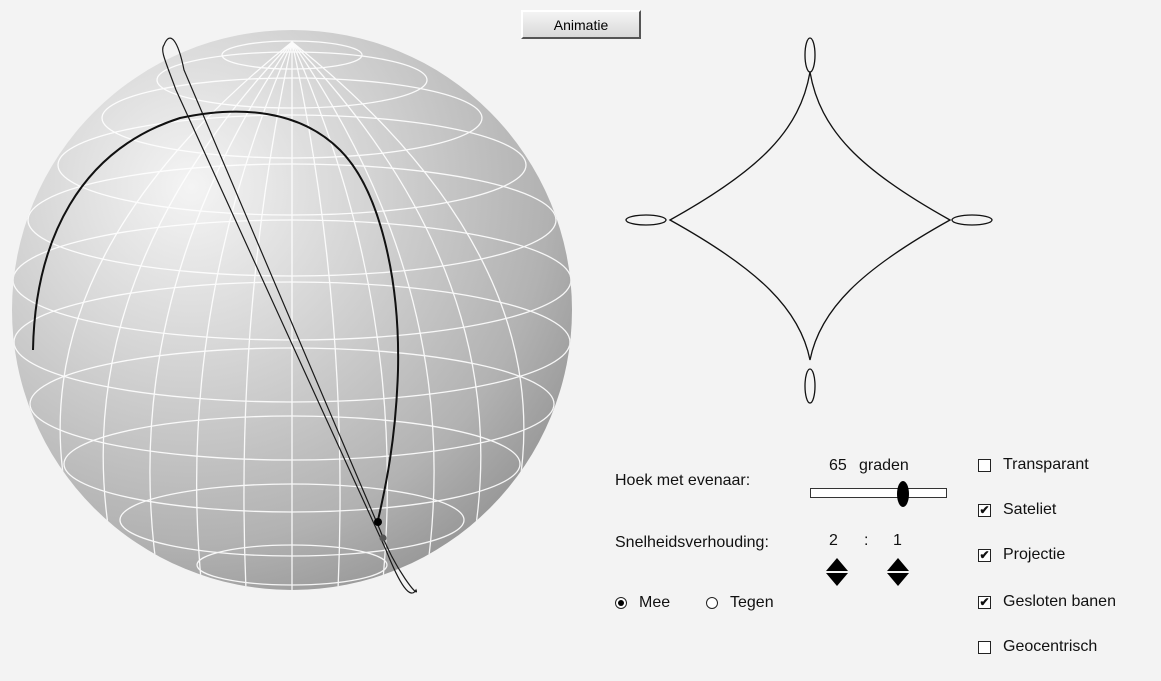  I want to click on option-label: Gesloten banen, so click(1059, 601).